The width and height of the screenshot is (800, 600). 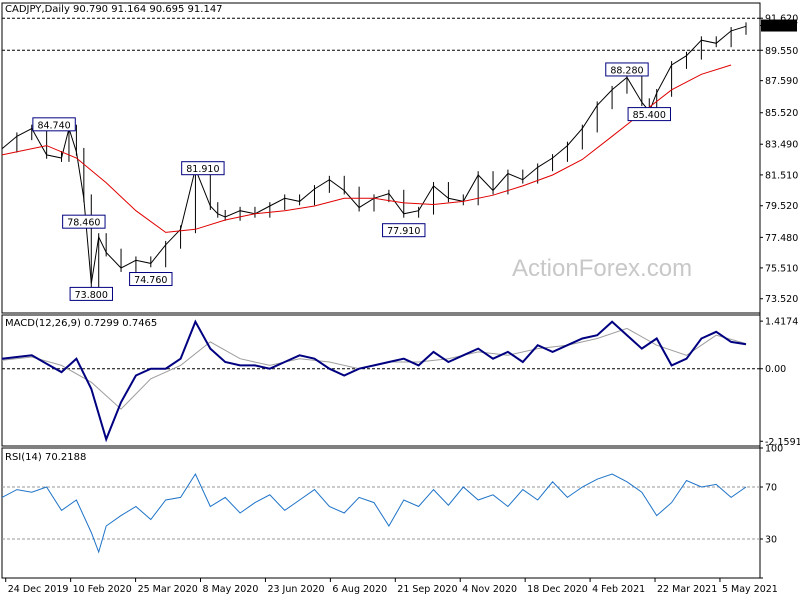 What do you see at coordinates (781, 206) in the screenshot?
I see `price-y-tick-label: 79.520` at bounding box center [781, 206].